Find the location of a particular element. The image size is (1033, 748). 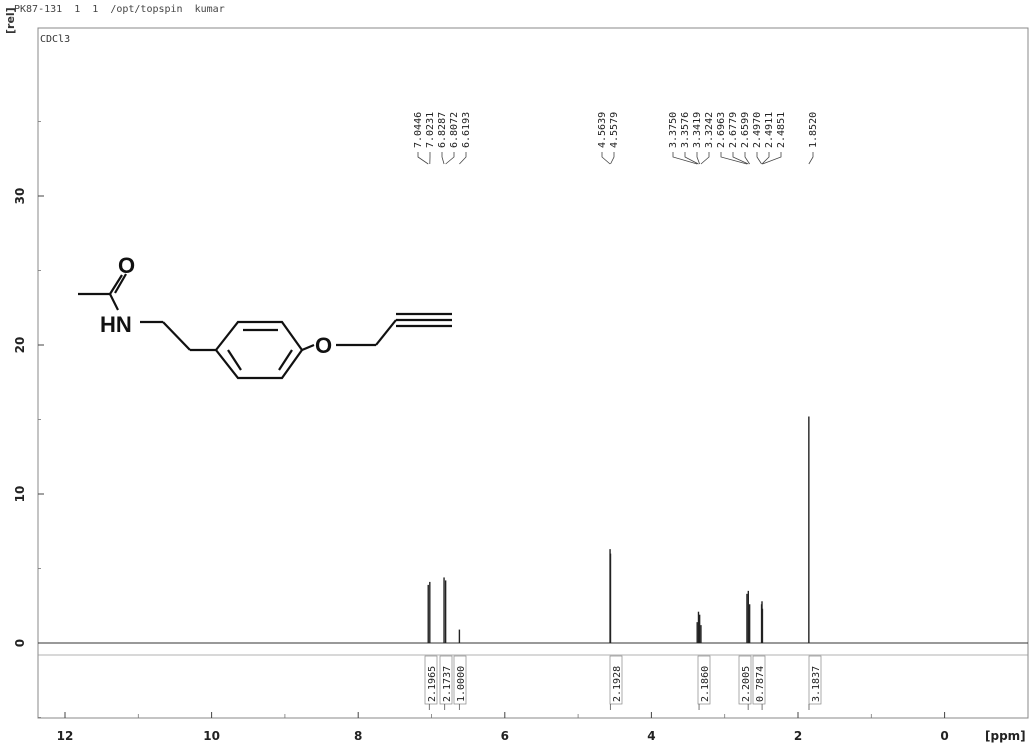

peak-label: 2.4970 is located at coordinates (757, 130).